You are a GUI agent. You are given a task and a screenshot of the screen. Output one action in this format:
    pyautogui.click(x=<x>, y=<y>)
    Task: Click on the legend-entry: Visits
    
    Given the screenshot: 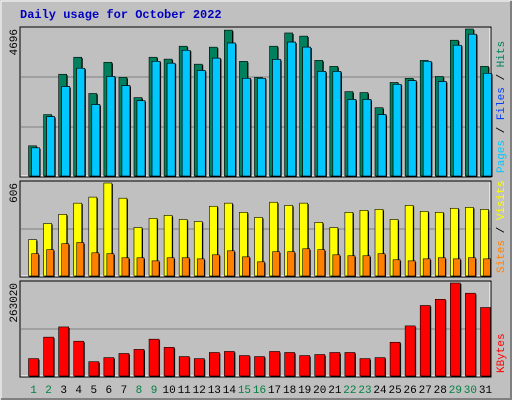 What is the action you would take?
    pyautogui.click(x=502, y=201)
    